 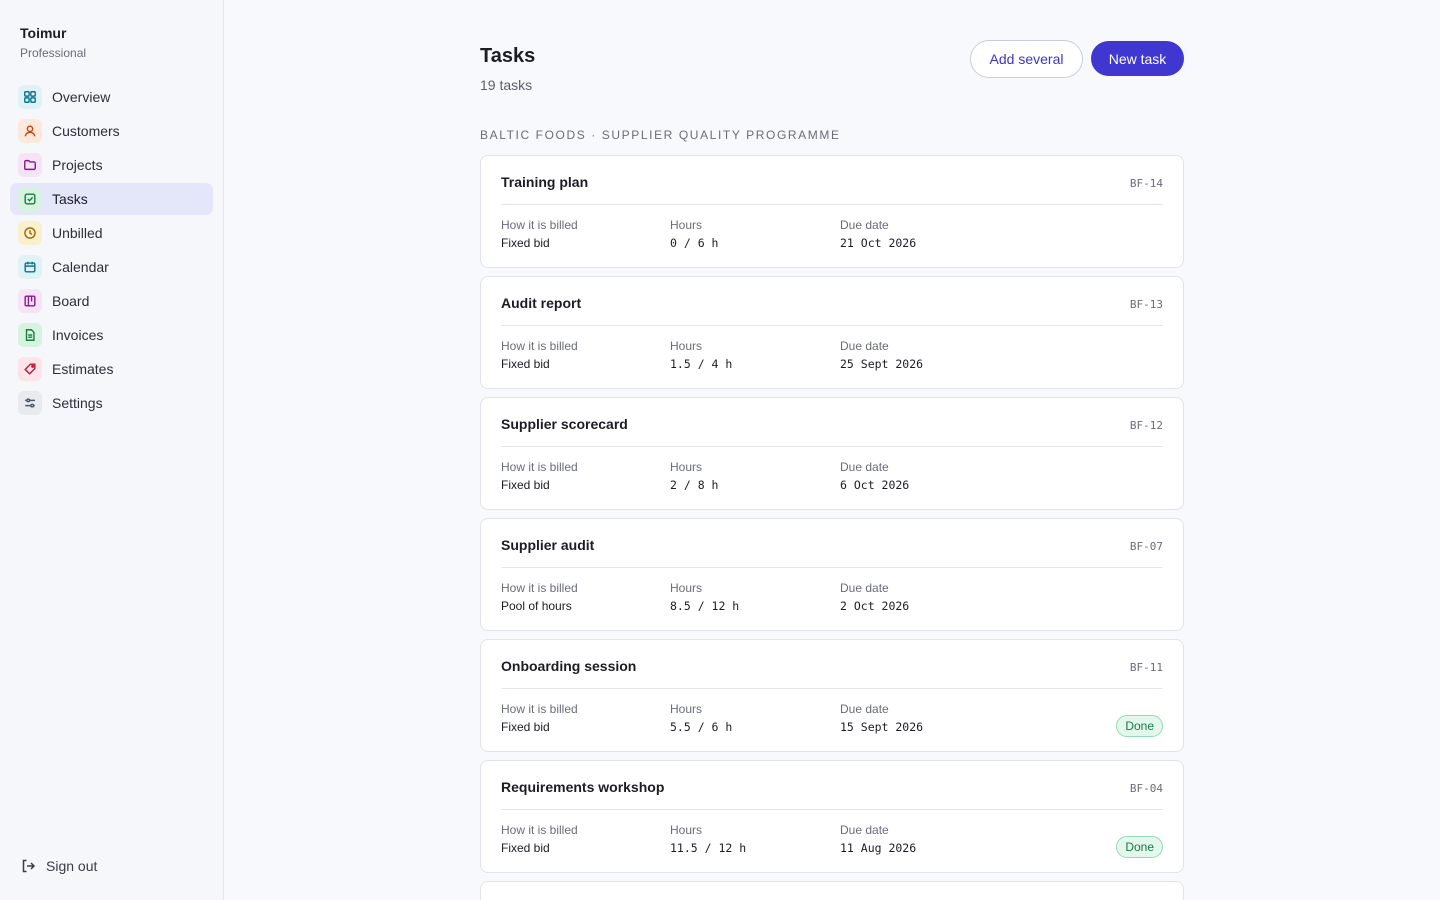 I want to click on task-title: Requirements workshop, so click(x=583, y=787).